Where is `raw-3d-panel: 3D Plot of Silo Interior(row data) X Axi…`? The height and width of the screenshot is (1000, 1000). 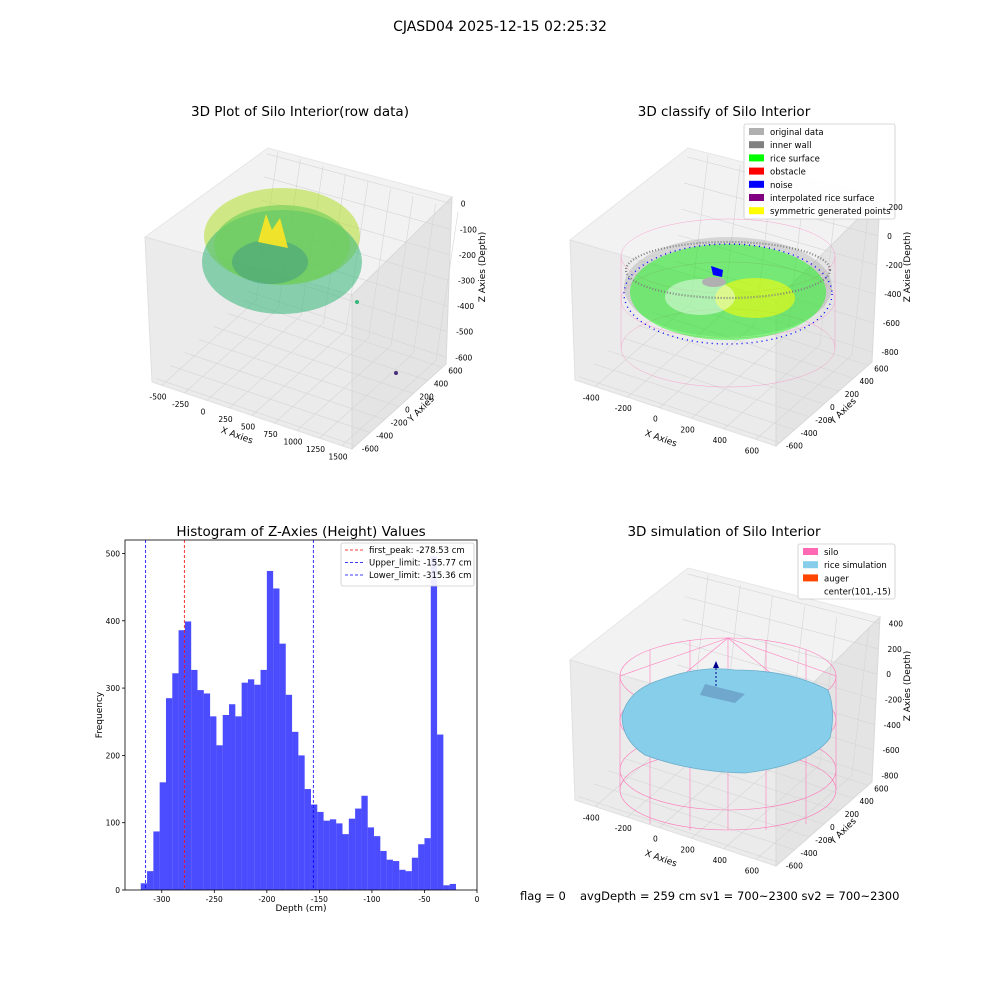 raw-3d-panel: 3D Plot of Silo Interior(row data) X Axi… is located at coordinates (315, 283).